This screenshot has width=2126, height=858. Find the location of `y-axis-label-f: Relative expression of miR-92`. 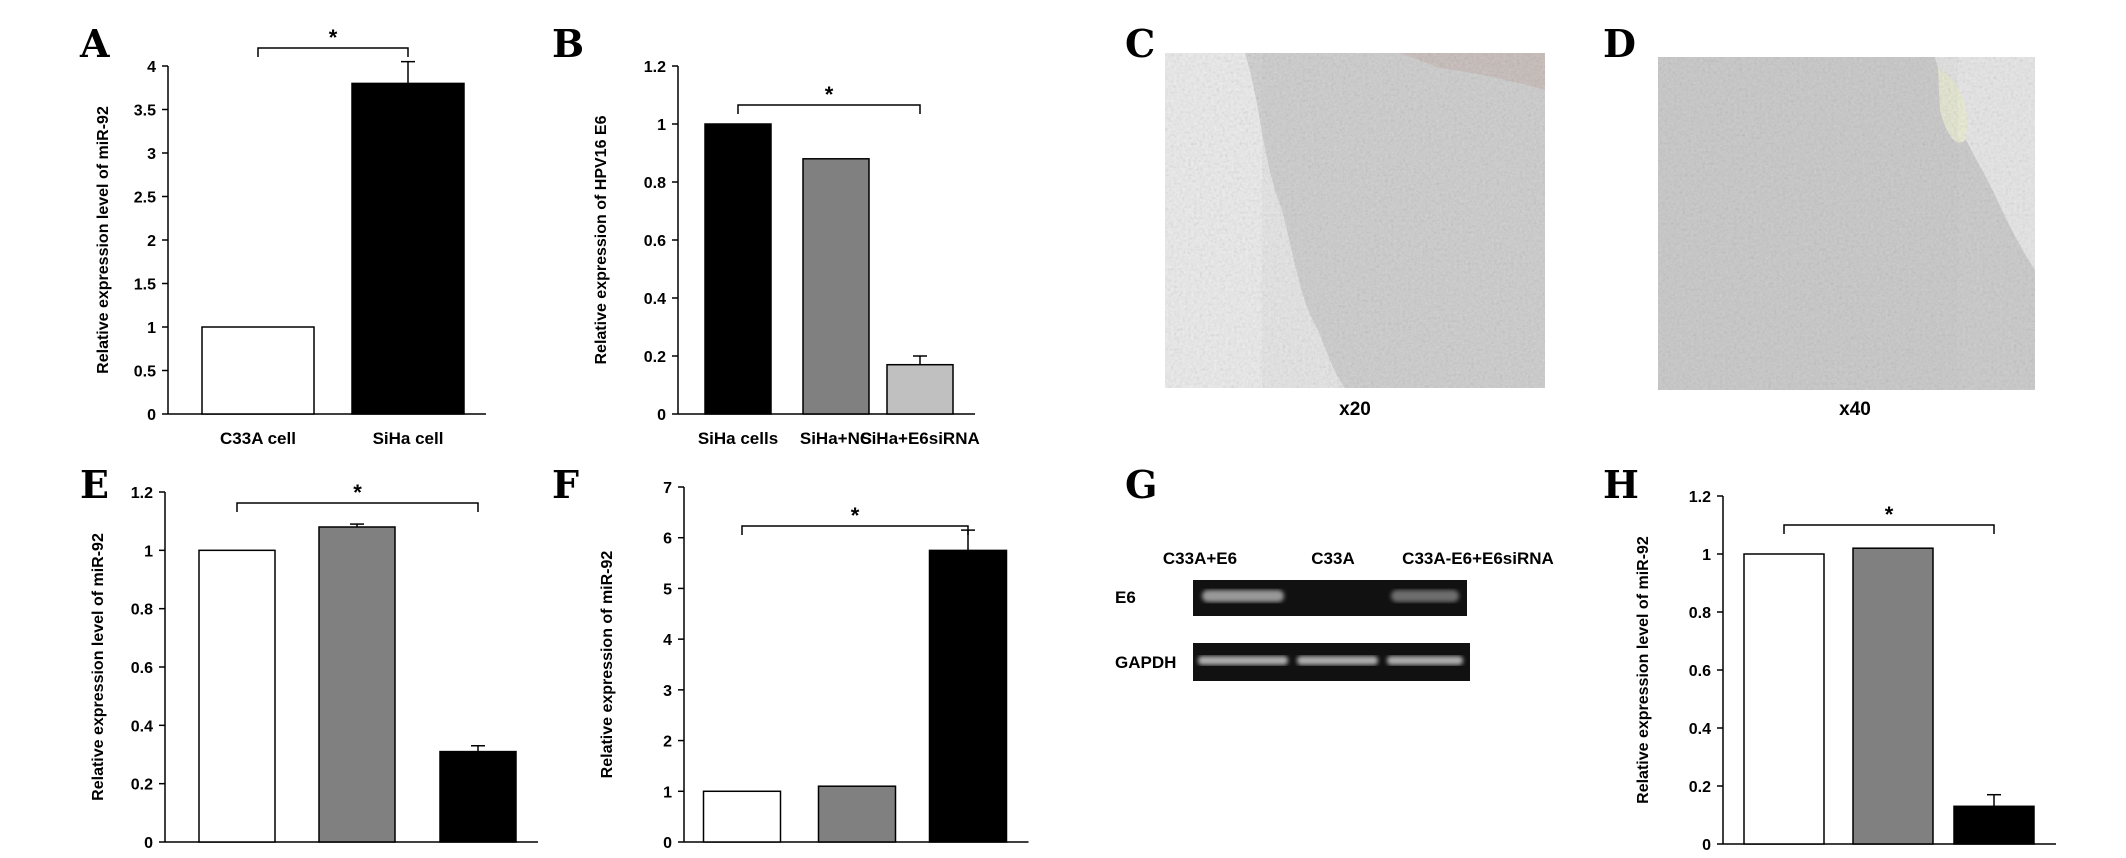

y-axis-label-f: Relative expression of miR-92 is located at coordinates (607, 665).